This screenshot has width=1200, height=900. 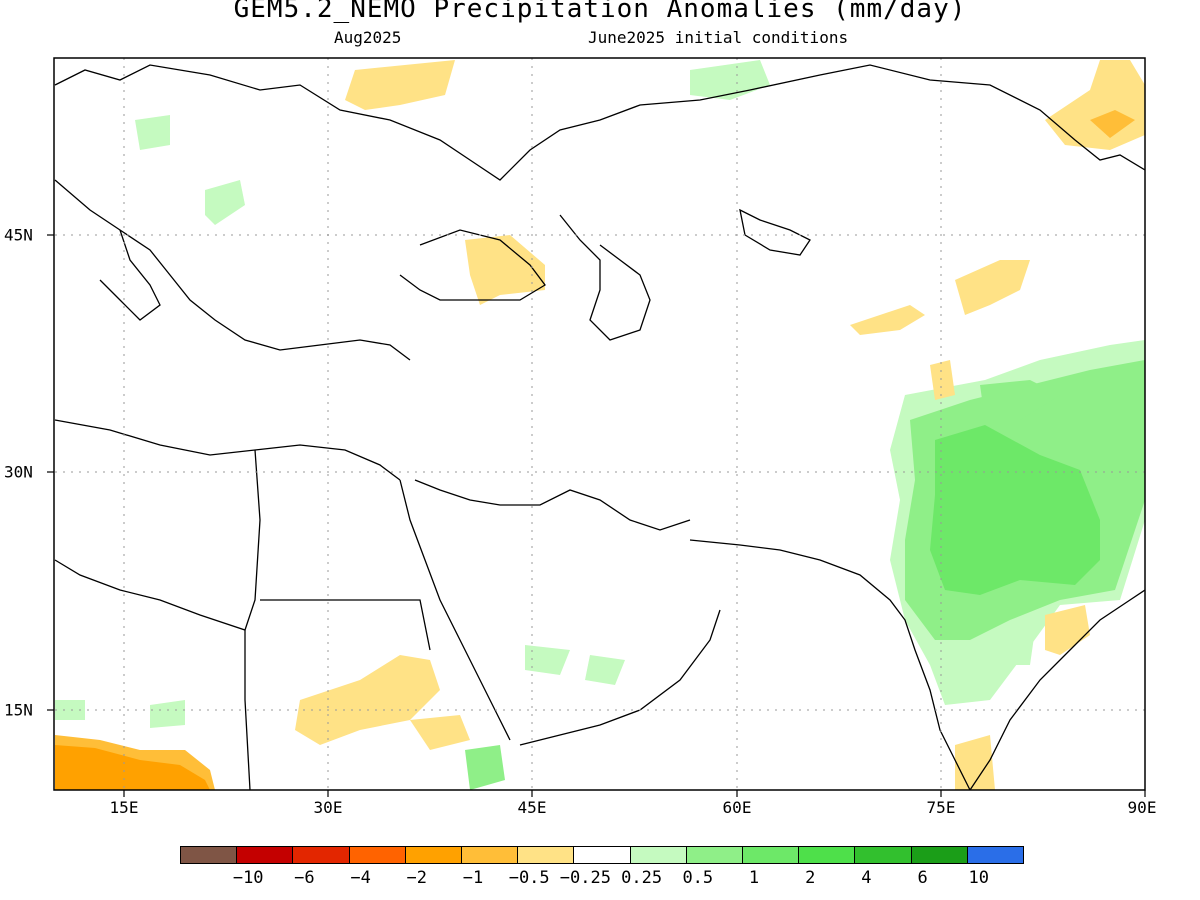 I want to click on dry-anomaly-mongolia-core, so click(x=1112, y=124).